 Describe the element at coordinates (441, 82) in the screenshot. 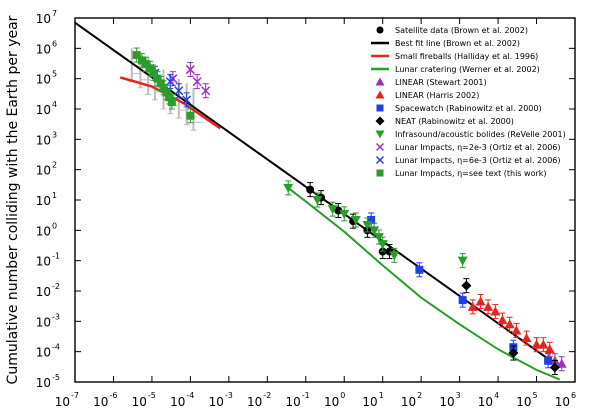

I see `legend-label: LINEAR (Stewart 2001)` at that location.